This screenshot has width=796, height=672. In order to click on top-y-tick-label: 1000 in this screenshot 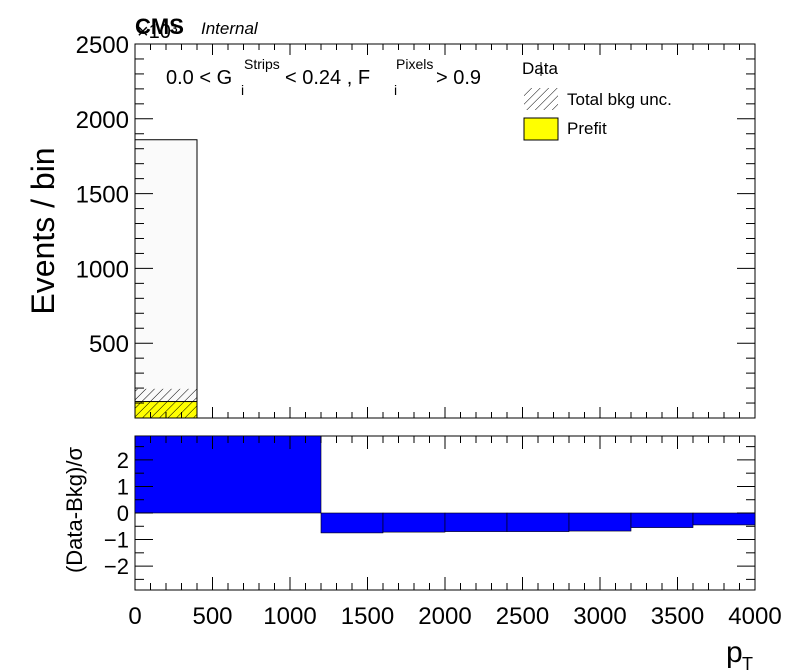, I will do `click(102, 269)`.